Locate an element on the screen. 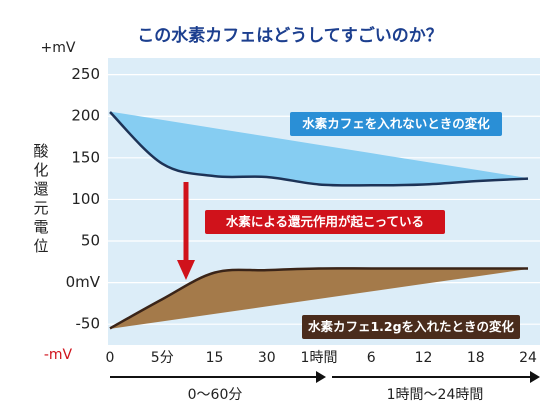  y-tick-label: -50 is located at coordinates (88, 324).